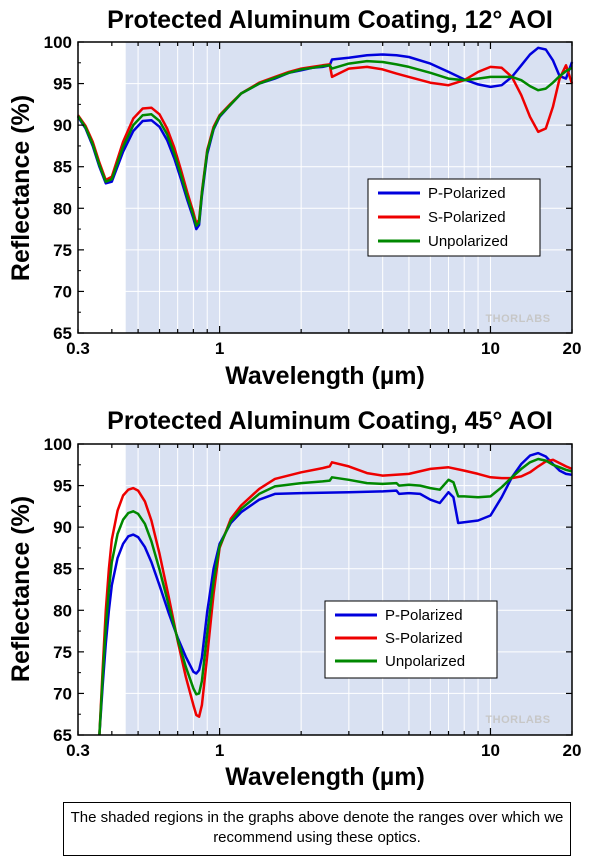 This screenshot has height=863, width=600. I want to click on chart-12-y-tick-label: 95, so click(62, 84).